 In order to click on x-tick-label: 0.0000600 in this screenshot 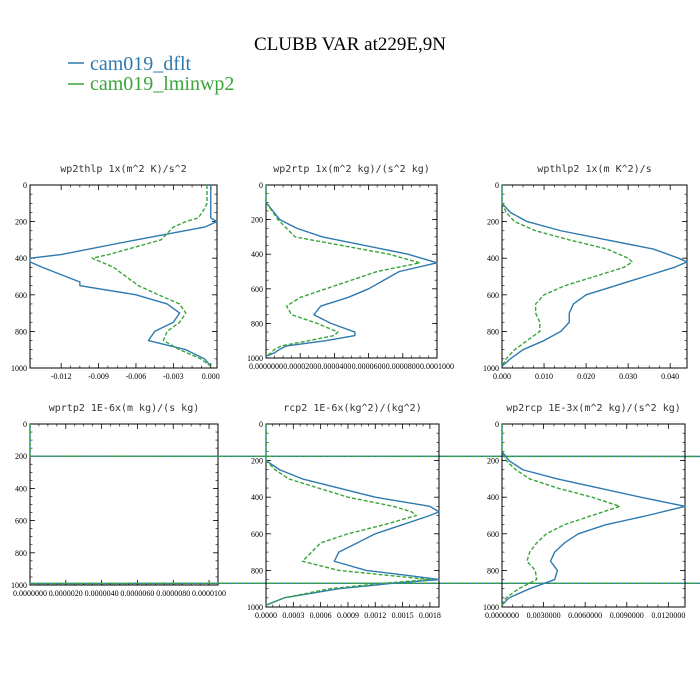, I will do `click(369, 366)`.